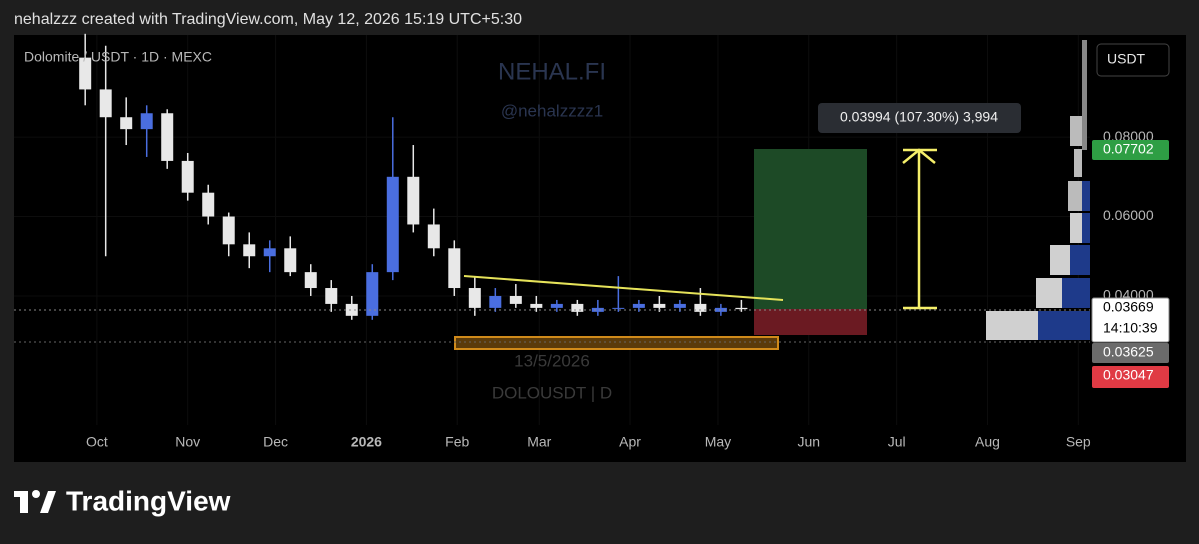  I want to click on target-zone, so click(810, 229).